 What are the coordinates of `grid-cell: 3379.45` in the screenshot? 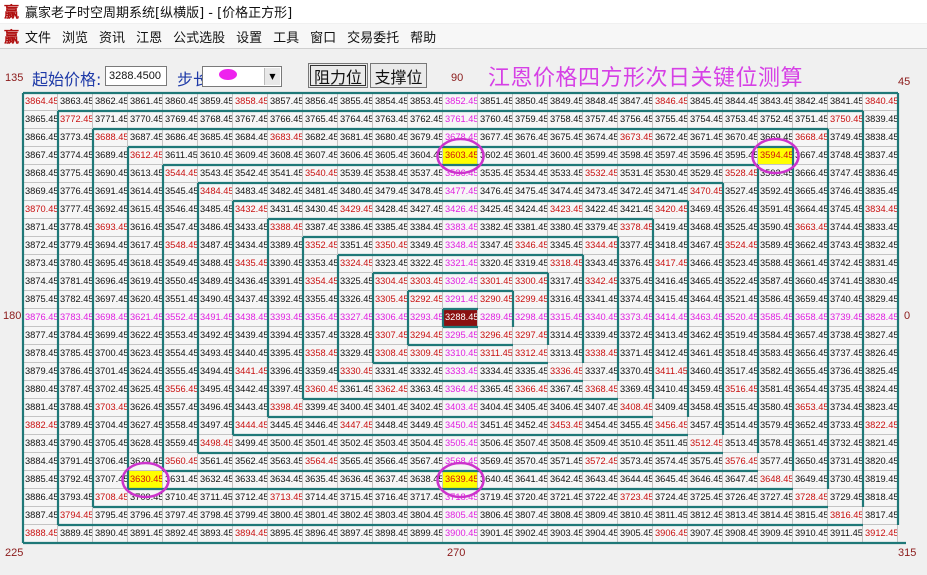 It's located at (600, 228).